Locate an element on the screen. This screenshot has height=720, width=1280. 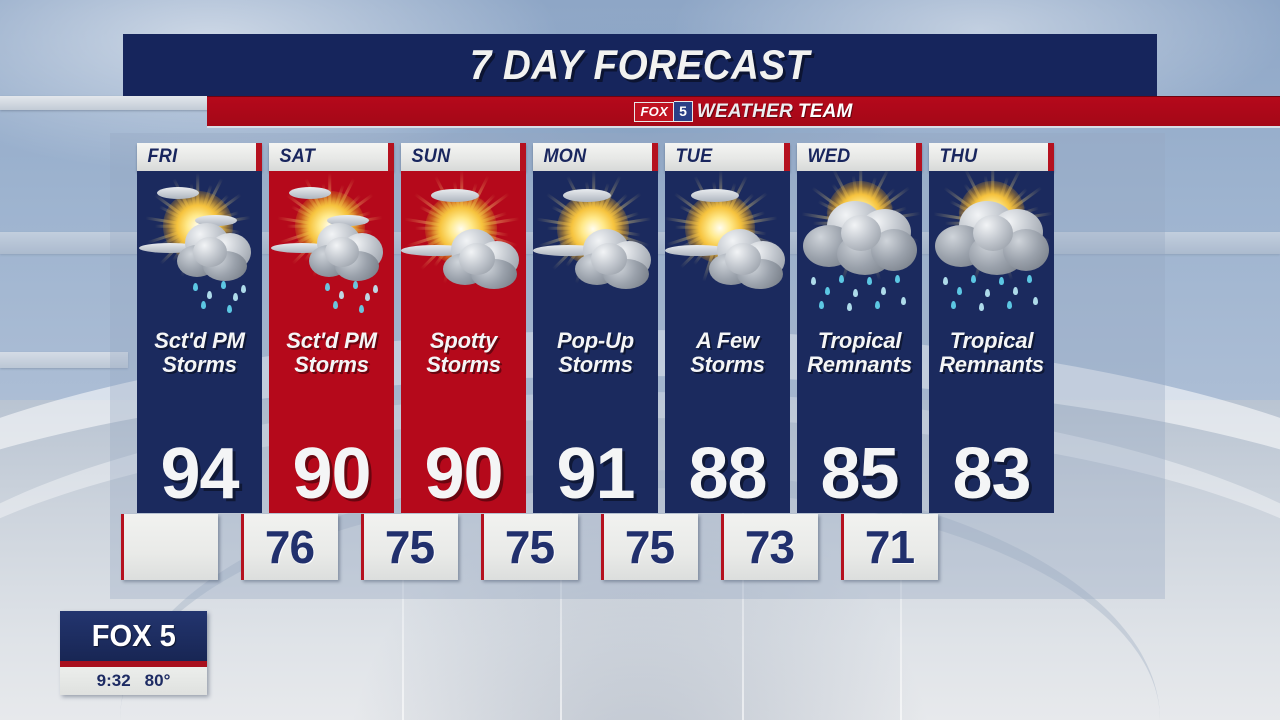
forecast-day-mon: MON Pop-Up Storms 91 is located at coordinates (595, 328).